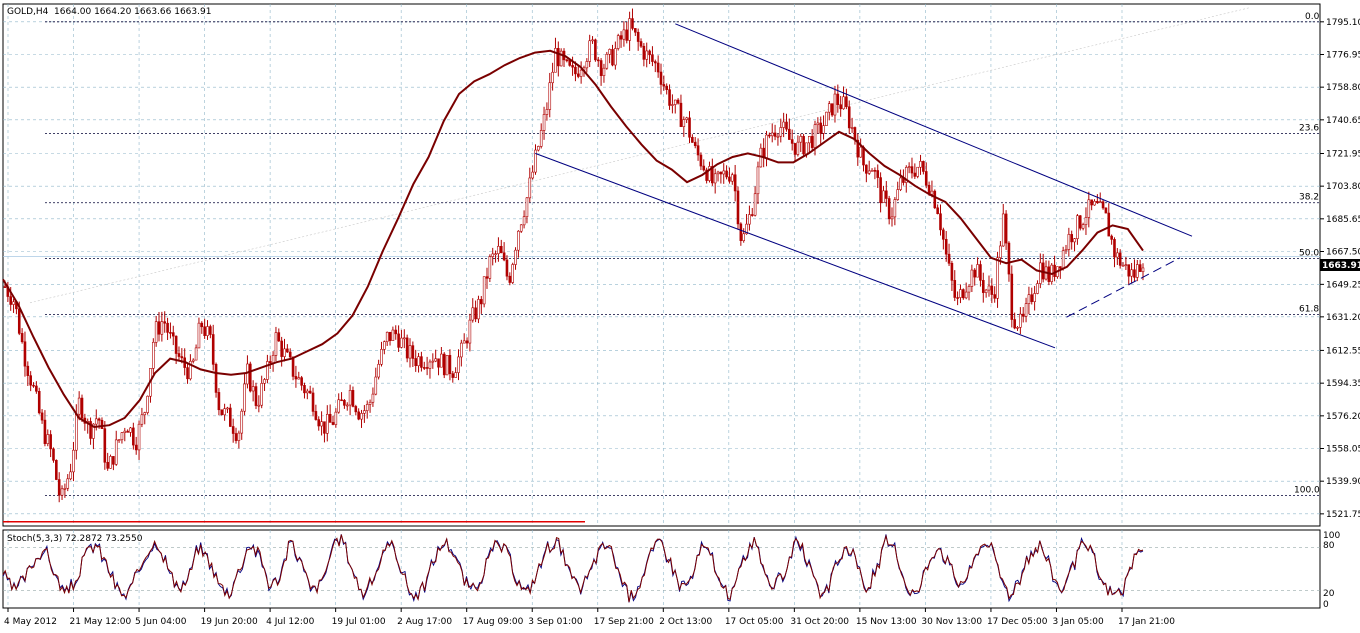 This screenshot has height=633, width=1360. Describe the element at coordinates (1343, 450) in the screenshot. I see `price-tick-label: 1558.05` at that location.